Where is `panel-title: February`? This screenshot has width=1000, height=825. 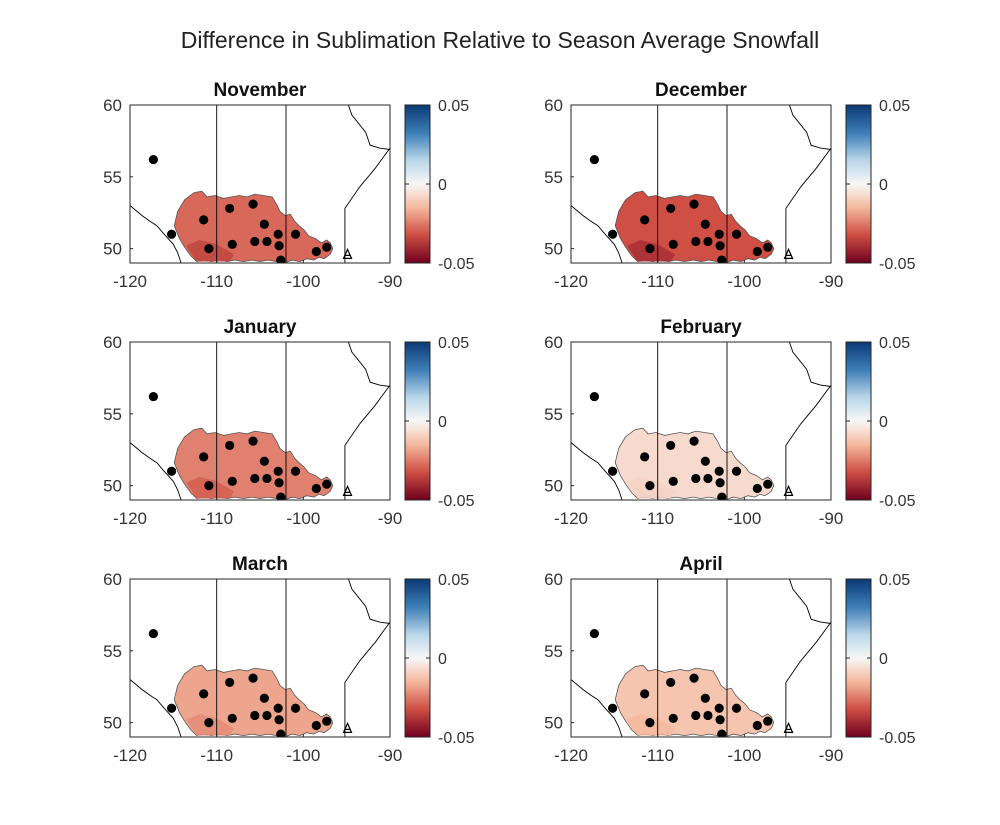 panel-title: February is located at coordinates (701, 327).